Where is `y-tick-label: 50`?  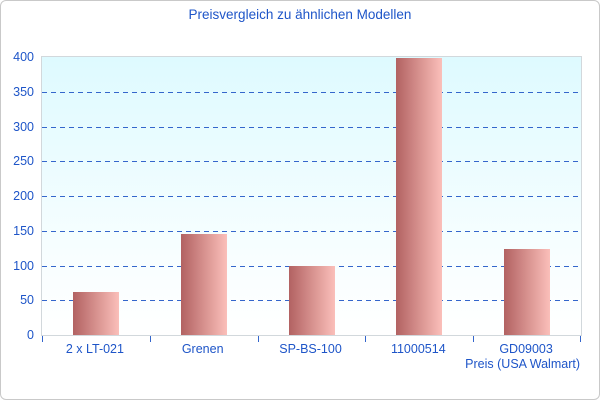 y-tick-label: 50 is located at coordinates (27, 300).